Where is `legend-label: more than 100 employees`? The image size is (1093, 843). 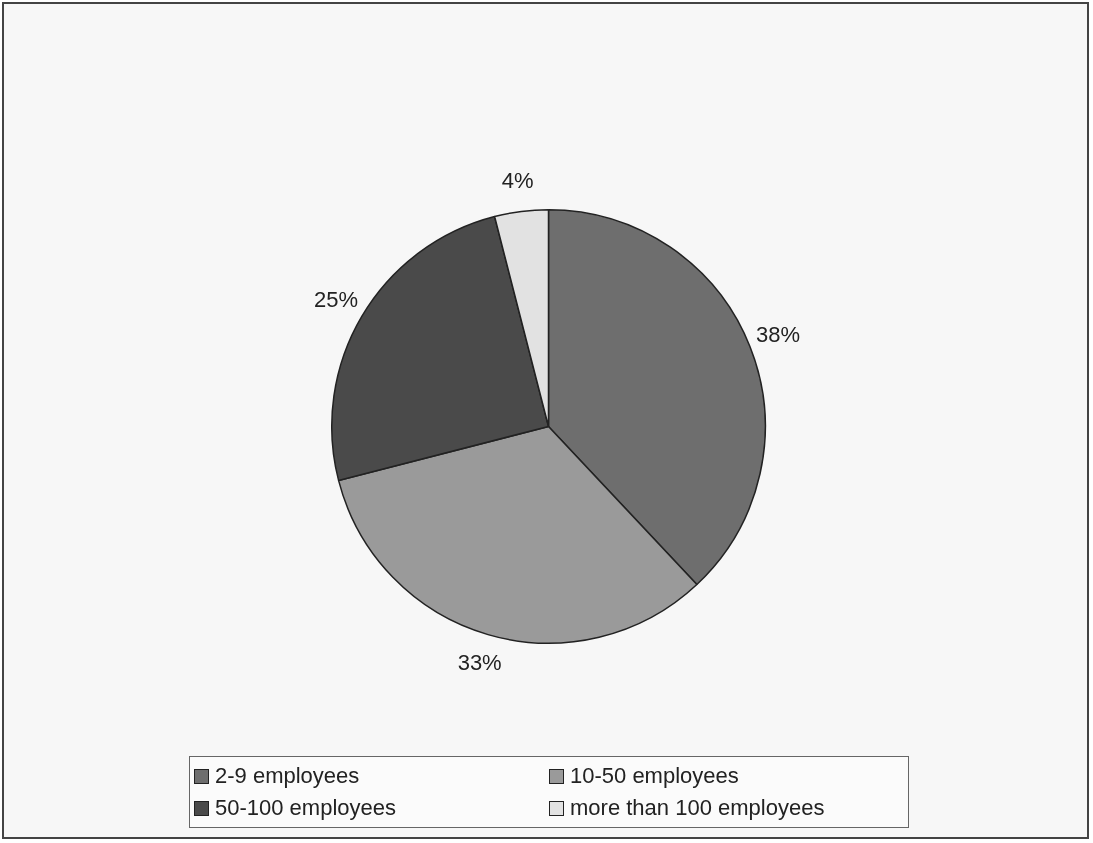
legend-label: more than 100 employees is located at coordinates (697, 808).